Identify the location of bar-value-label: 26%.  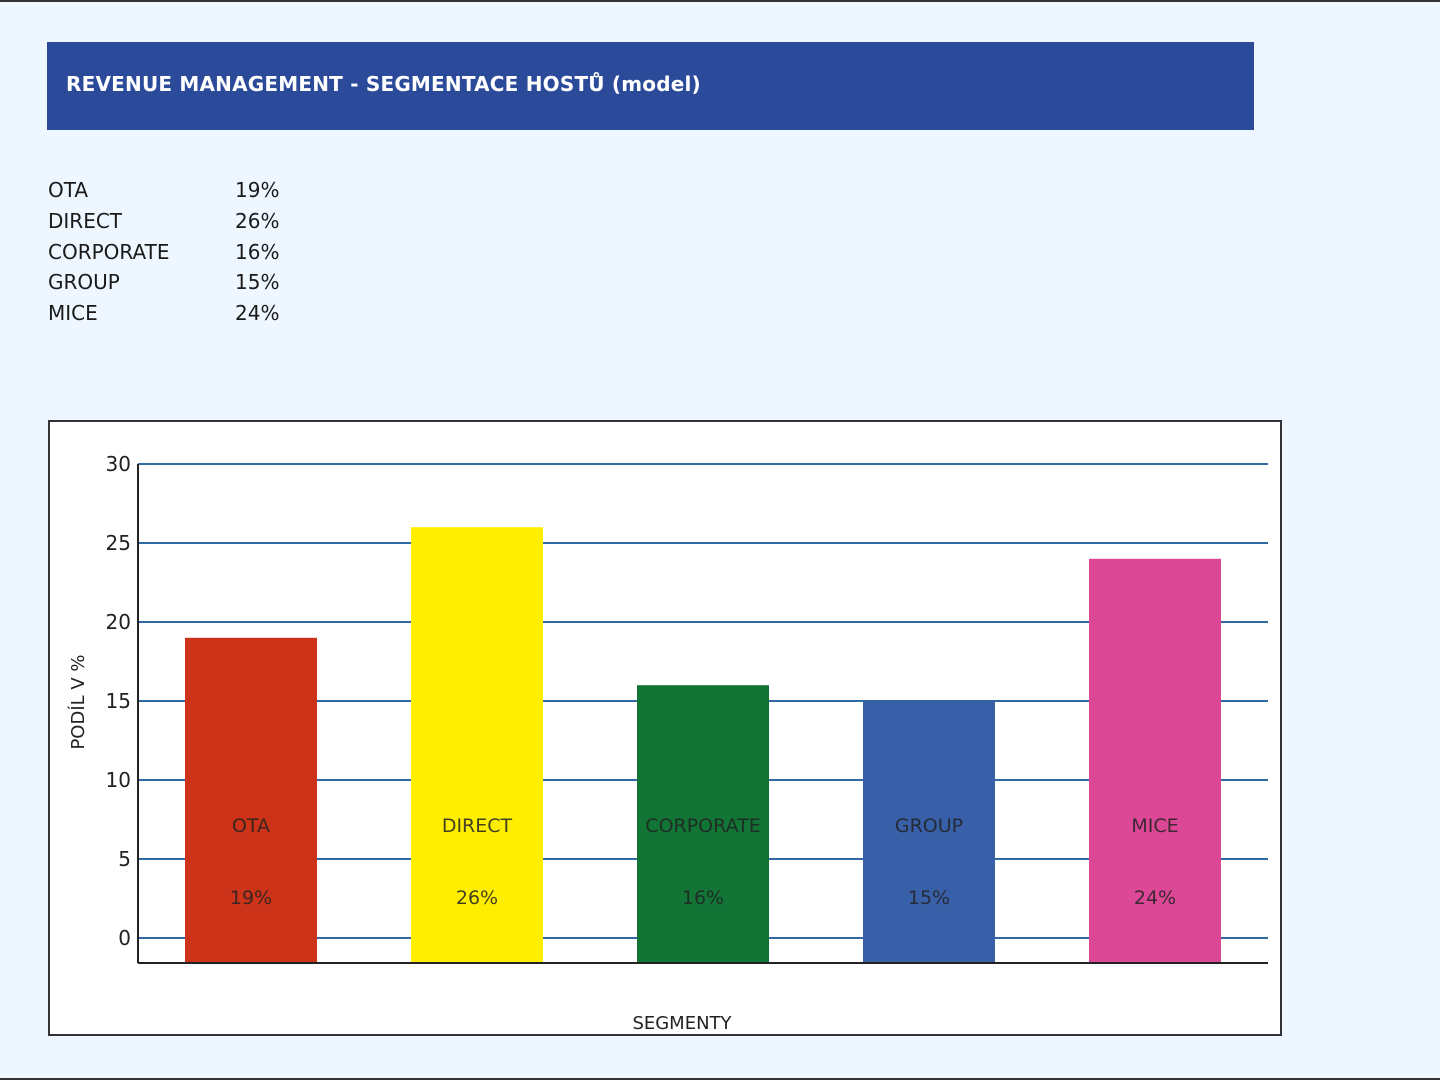
(477, 898).